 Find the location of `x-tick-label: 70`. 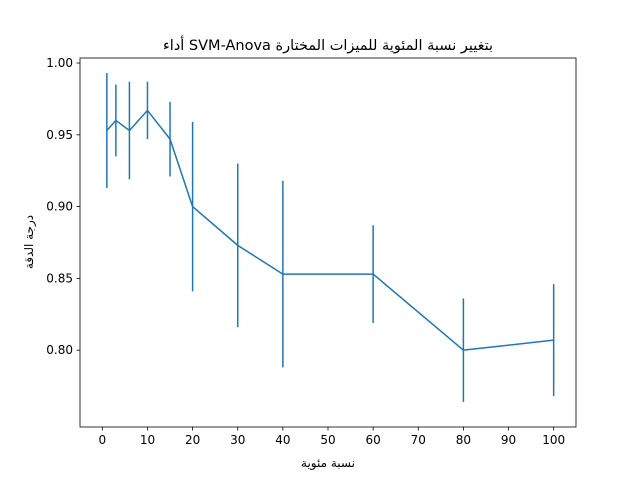

x-tick-label: 70 is located at coordinates (418, 440).